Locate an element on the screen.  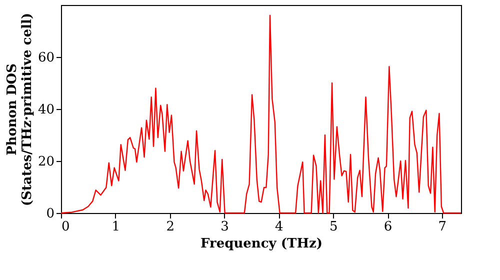
x-tick-label: 6 is located at coordinates (388, 227).